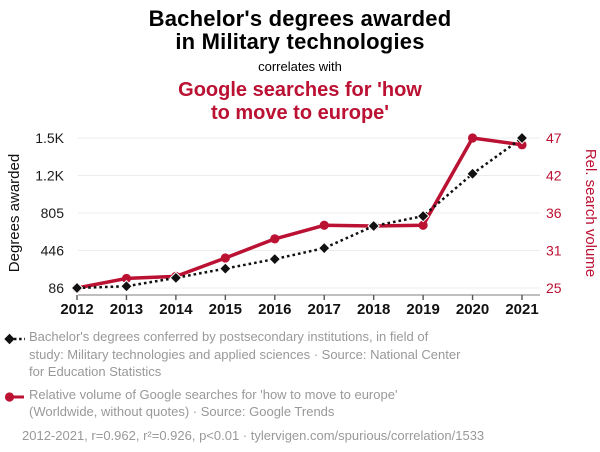 This screenshot has width=600, height=452. What do you see at coordinates (300, 90) in the screenshot?
I see `subtitle-line-1: Google searches for 'how` at bounding box center [300, 90].